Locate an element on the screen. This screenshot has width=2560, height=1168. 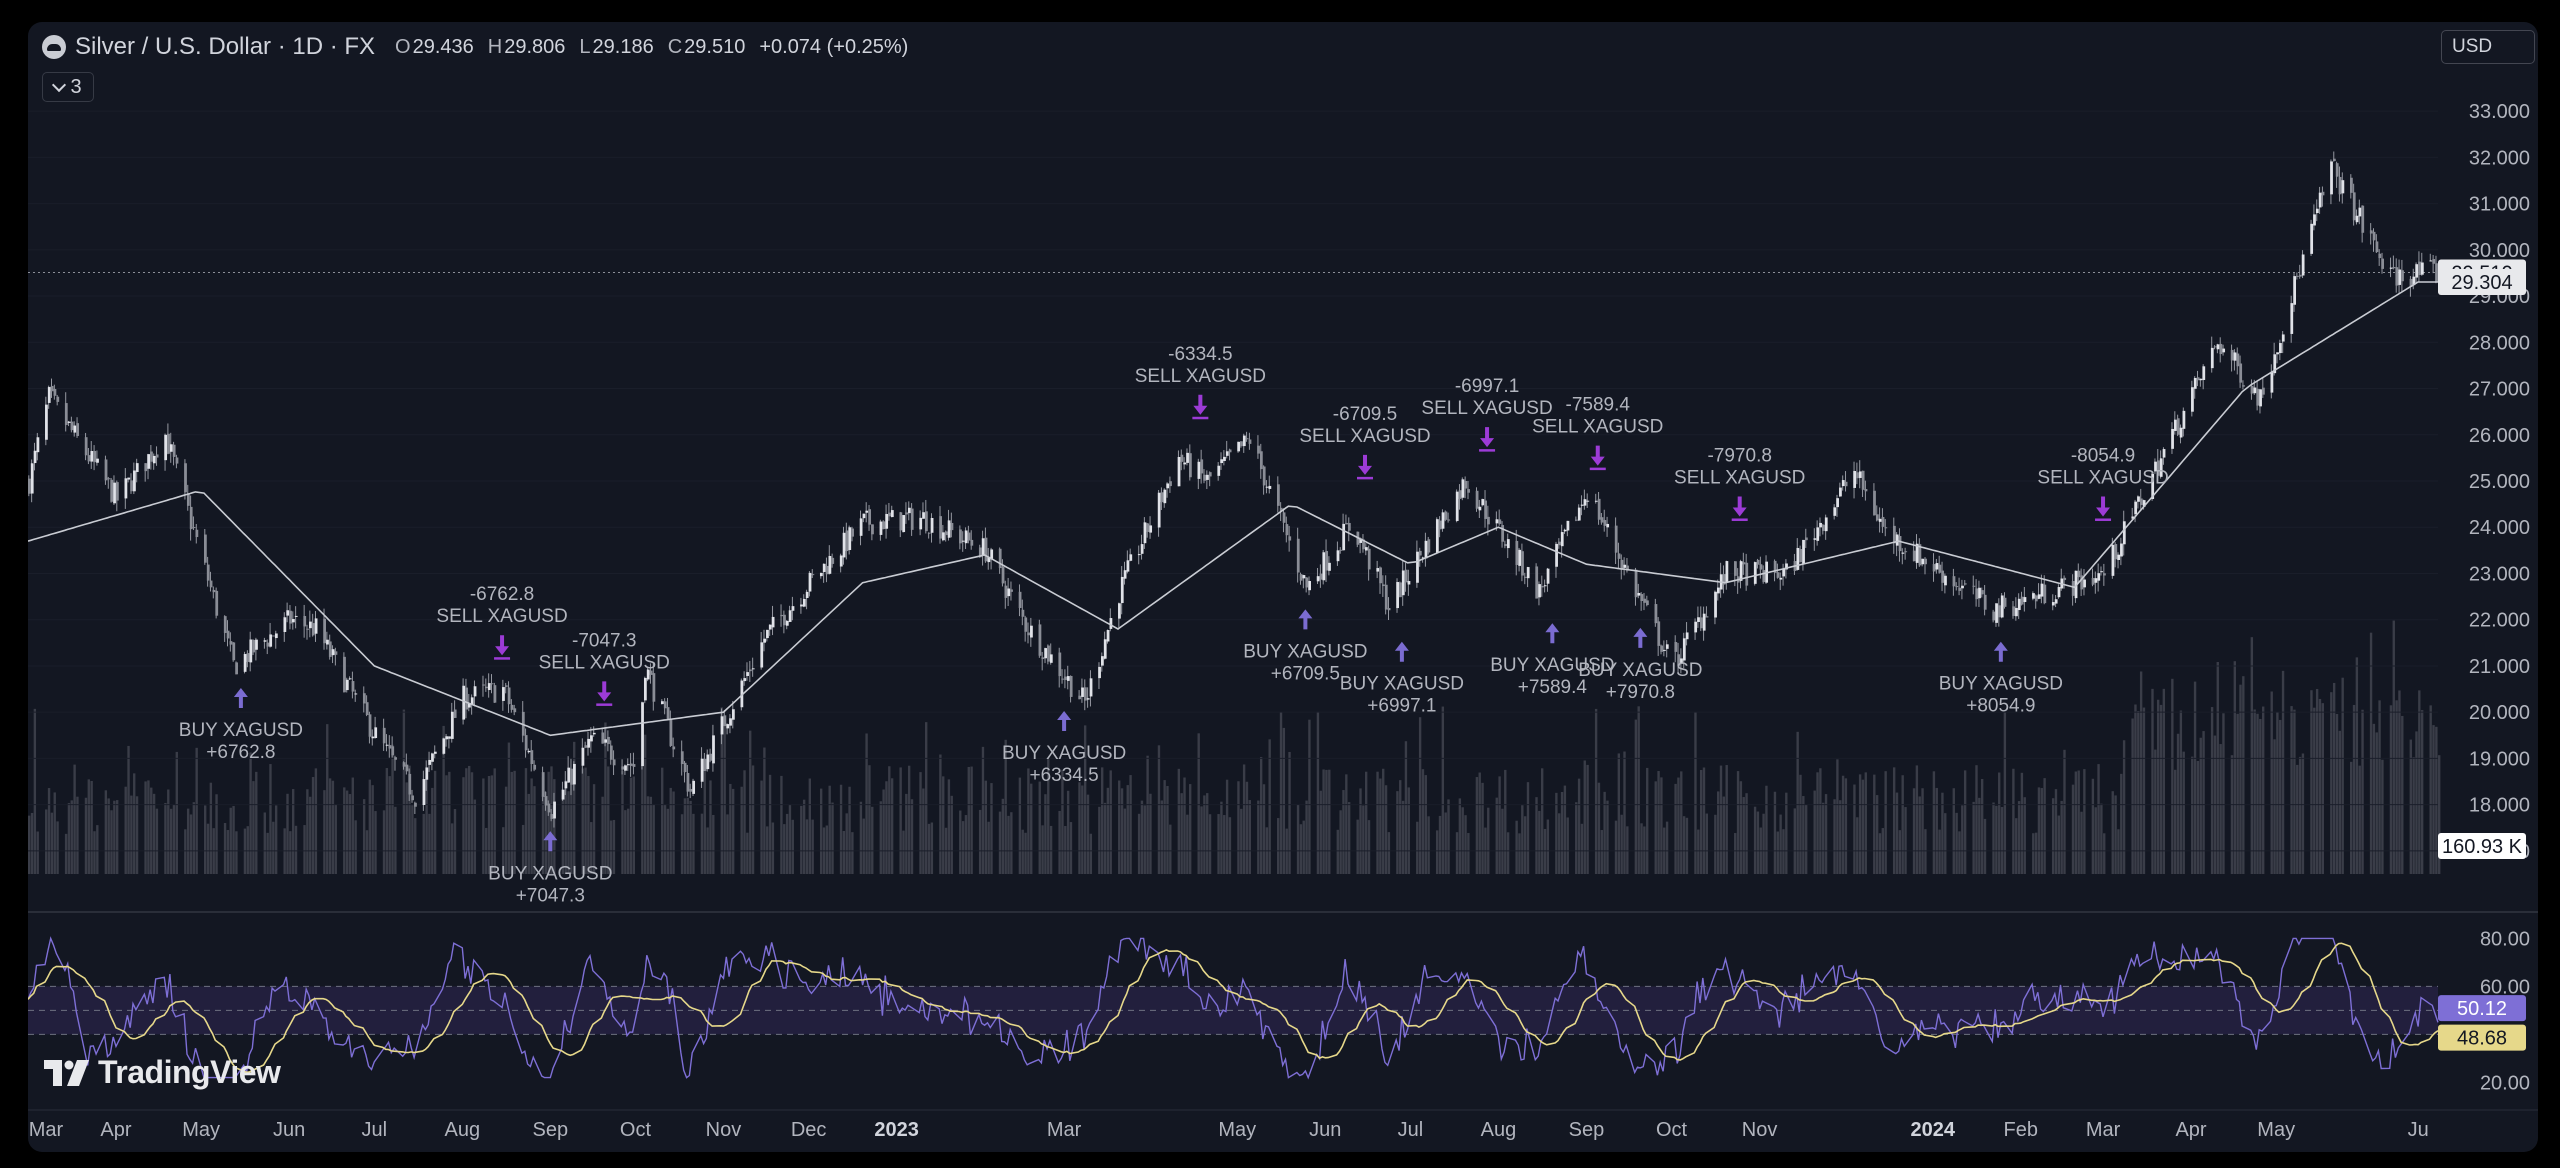
buy-arrow-icon is located at coordinates (550, 841).